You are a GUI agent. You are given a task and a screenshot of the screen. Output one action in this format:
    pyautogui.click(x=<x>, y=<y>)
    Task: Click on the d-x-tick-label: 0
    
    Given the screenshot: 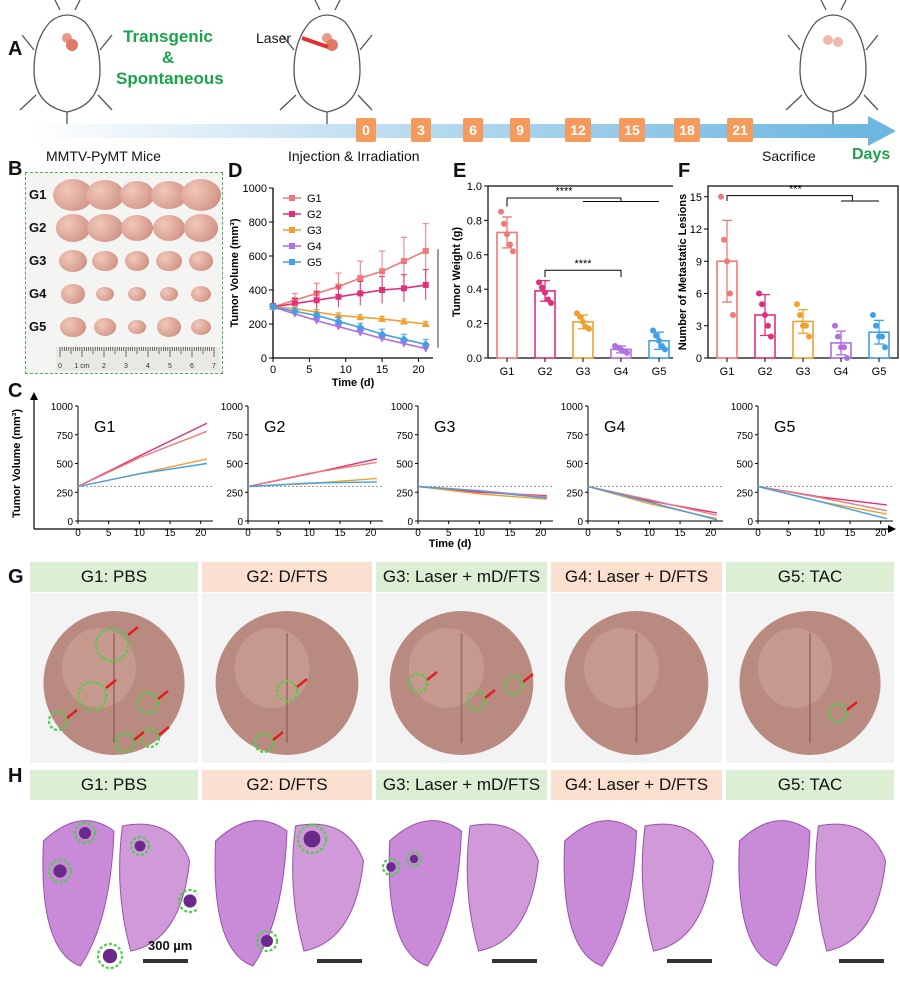 What is the action you would take?
    pyautogui.click(x=273, y=370)
    